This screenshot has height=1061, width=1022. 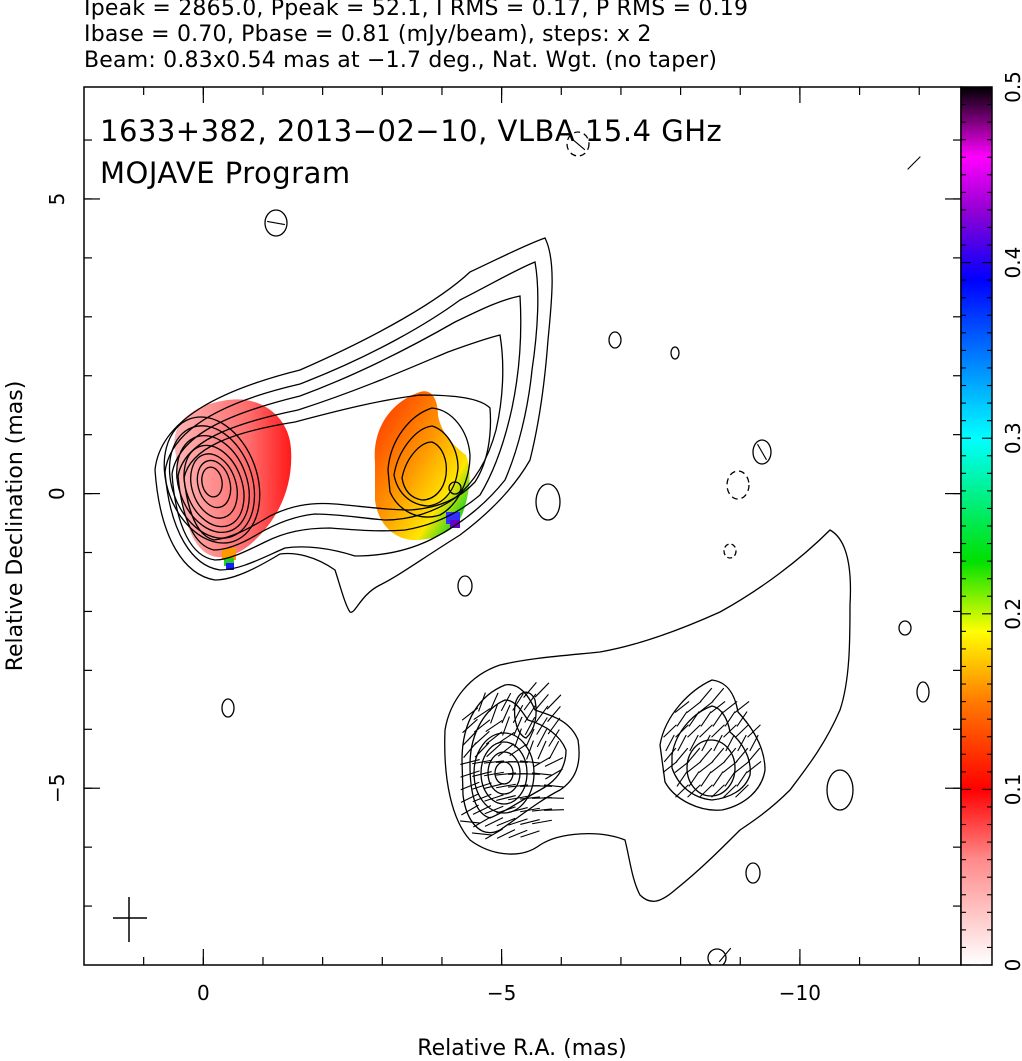 I want to click on lower-plume-contour, so click(x=648, y=715).